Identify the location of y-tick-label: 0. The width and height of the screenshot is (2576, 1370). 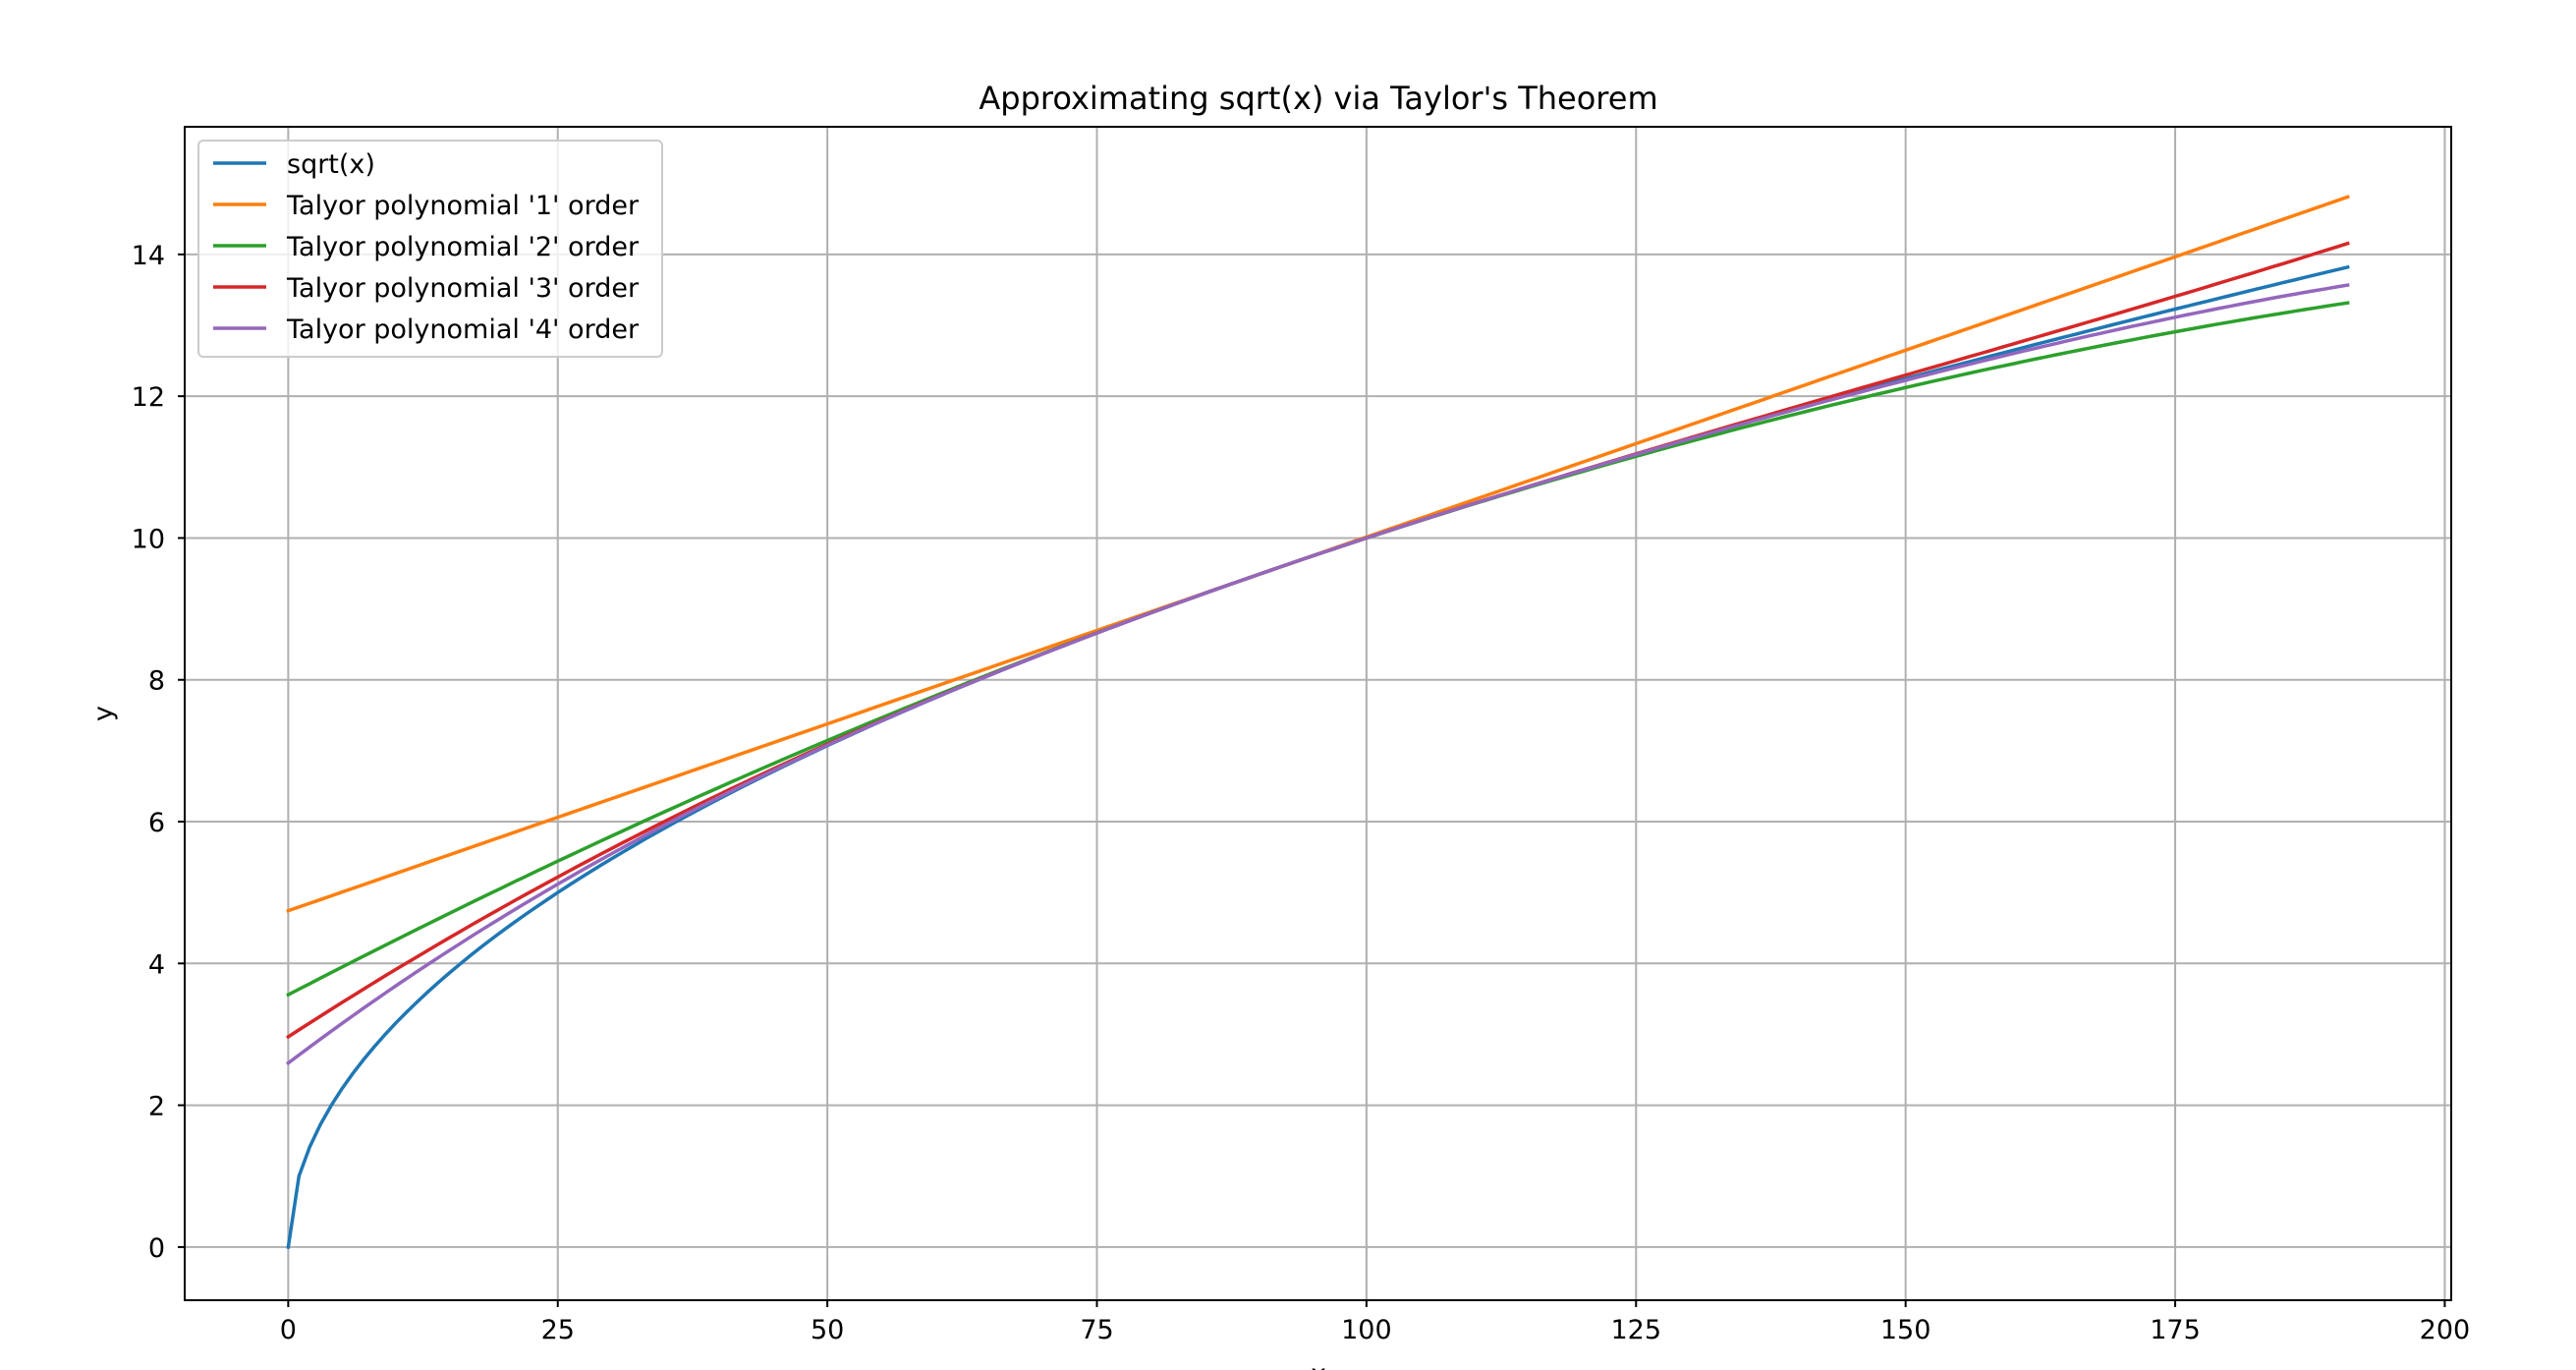
(156, 1248).